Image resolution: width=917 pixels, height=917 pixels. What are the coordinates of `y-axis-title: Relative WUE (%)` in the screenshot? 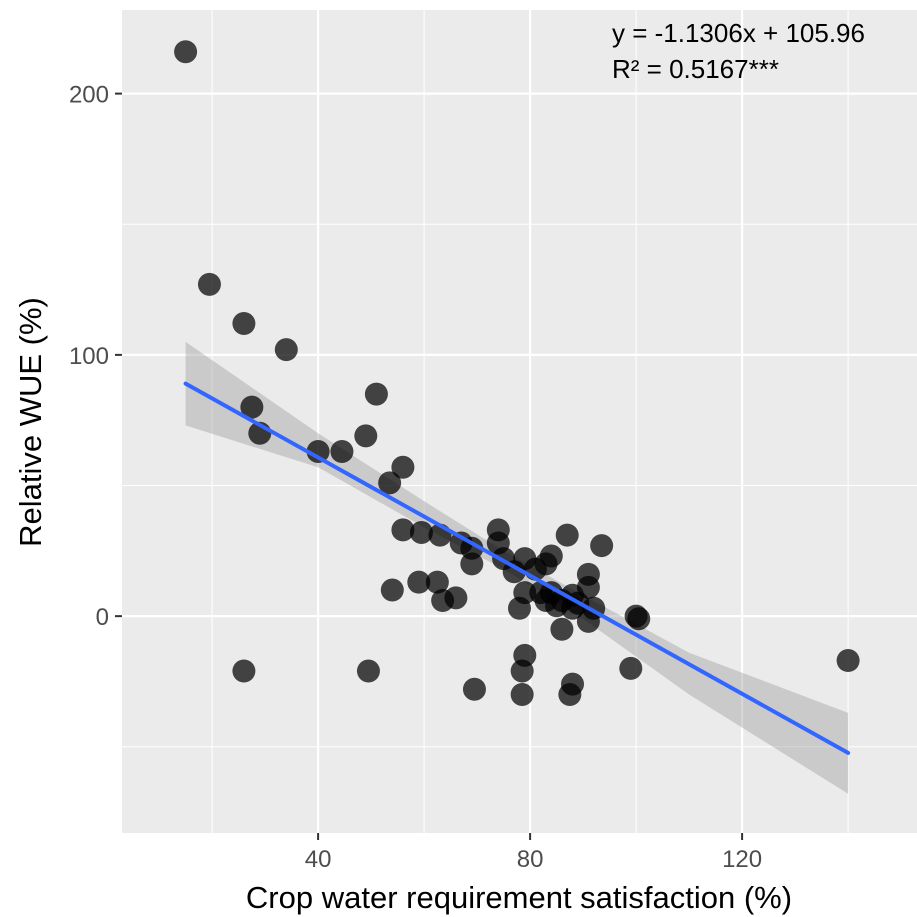 It's located at (30, 422).